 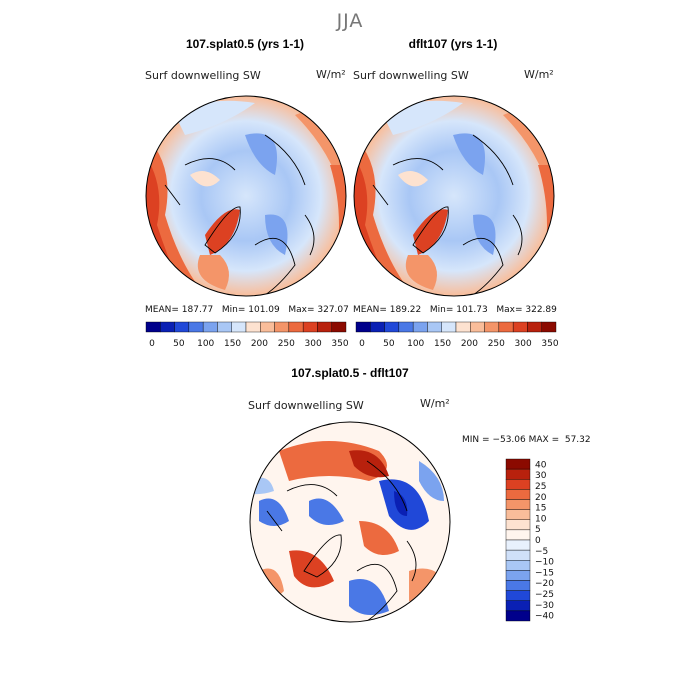 What do you see at coordinates (341, 541) in the screenshot?
I see `diff-coastlines` at bounding box center [341, 541].